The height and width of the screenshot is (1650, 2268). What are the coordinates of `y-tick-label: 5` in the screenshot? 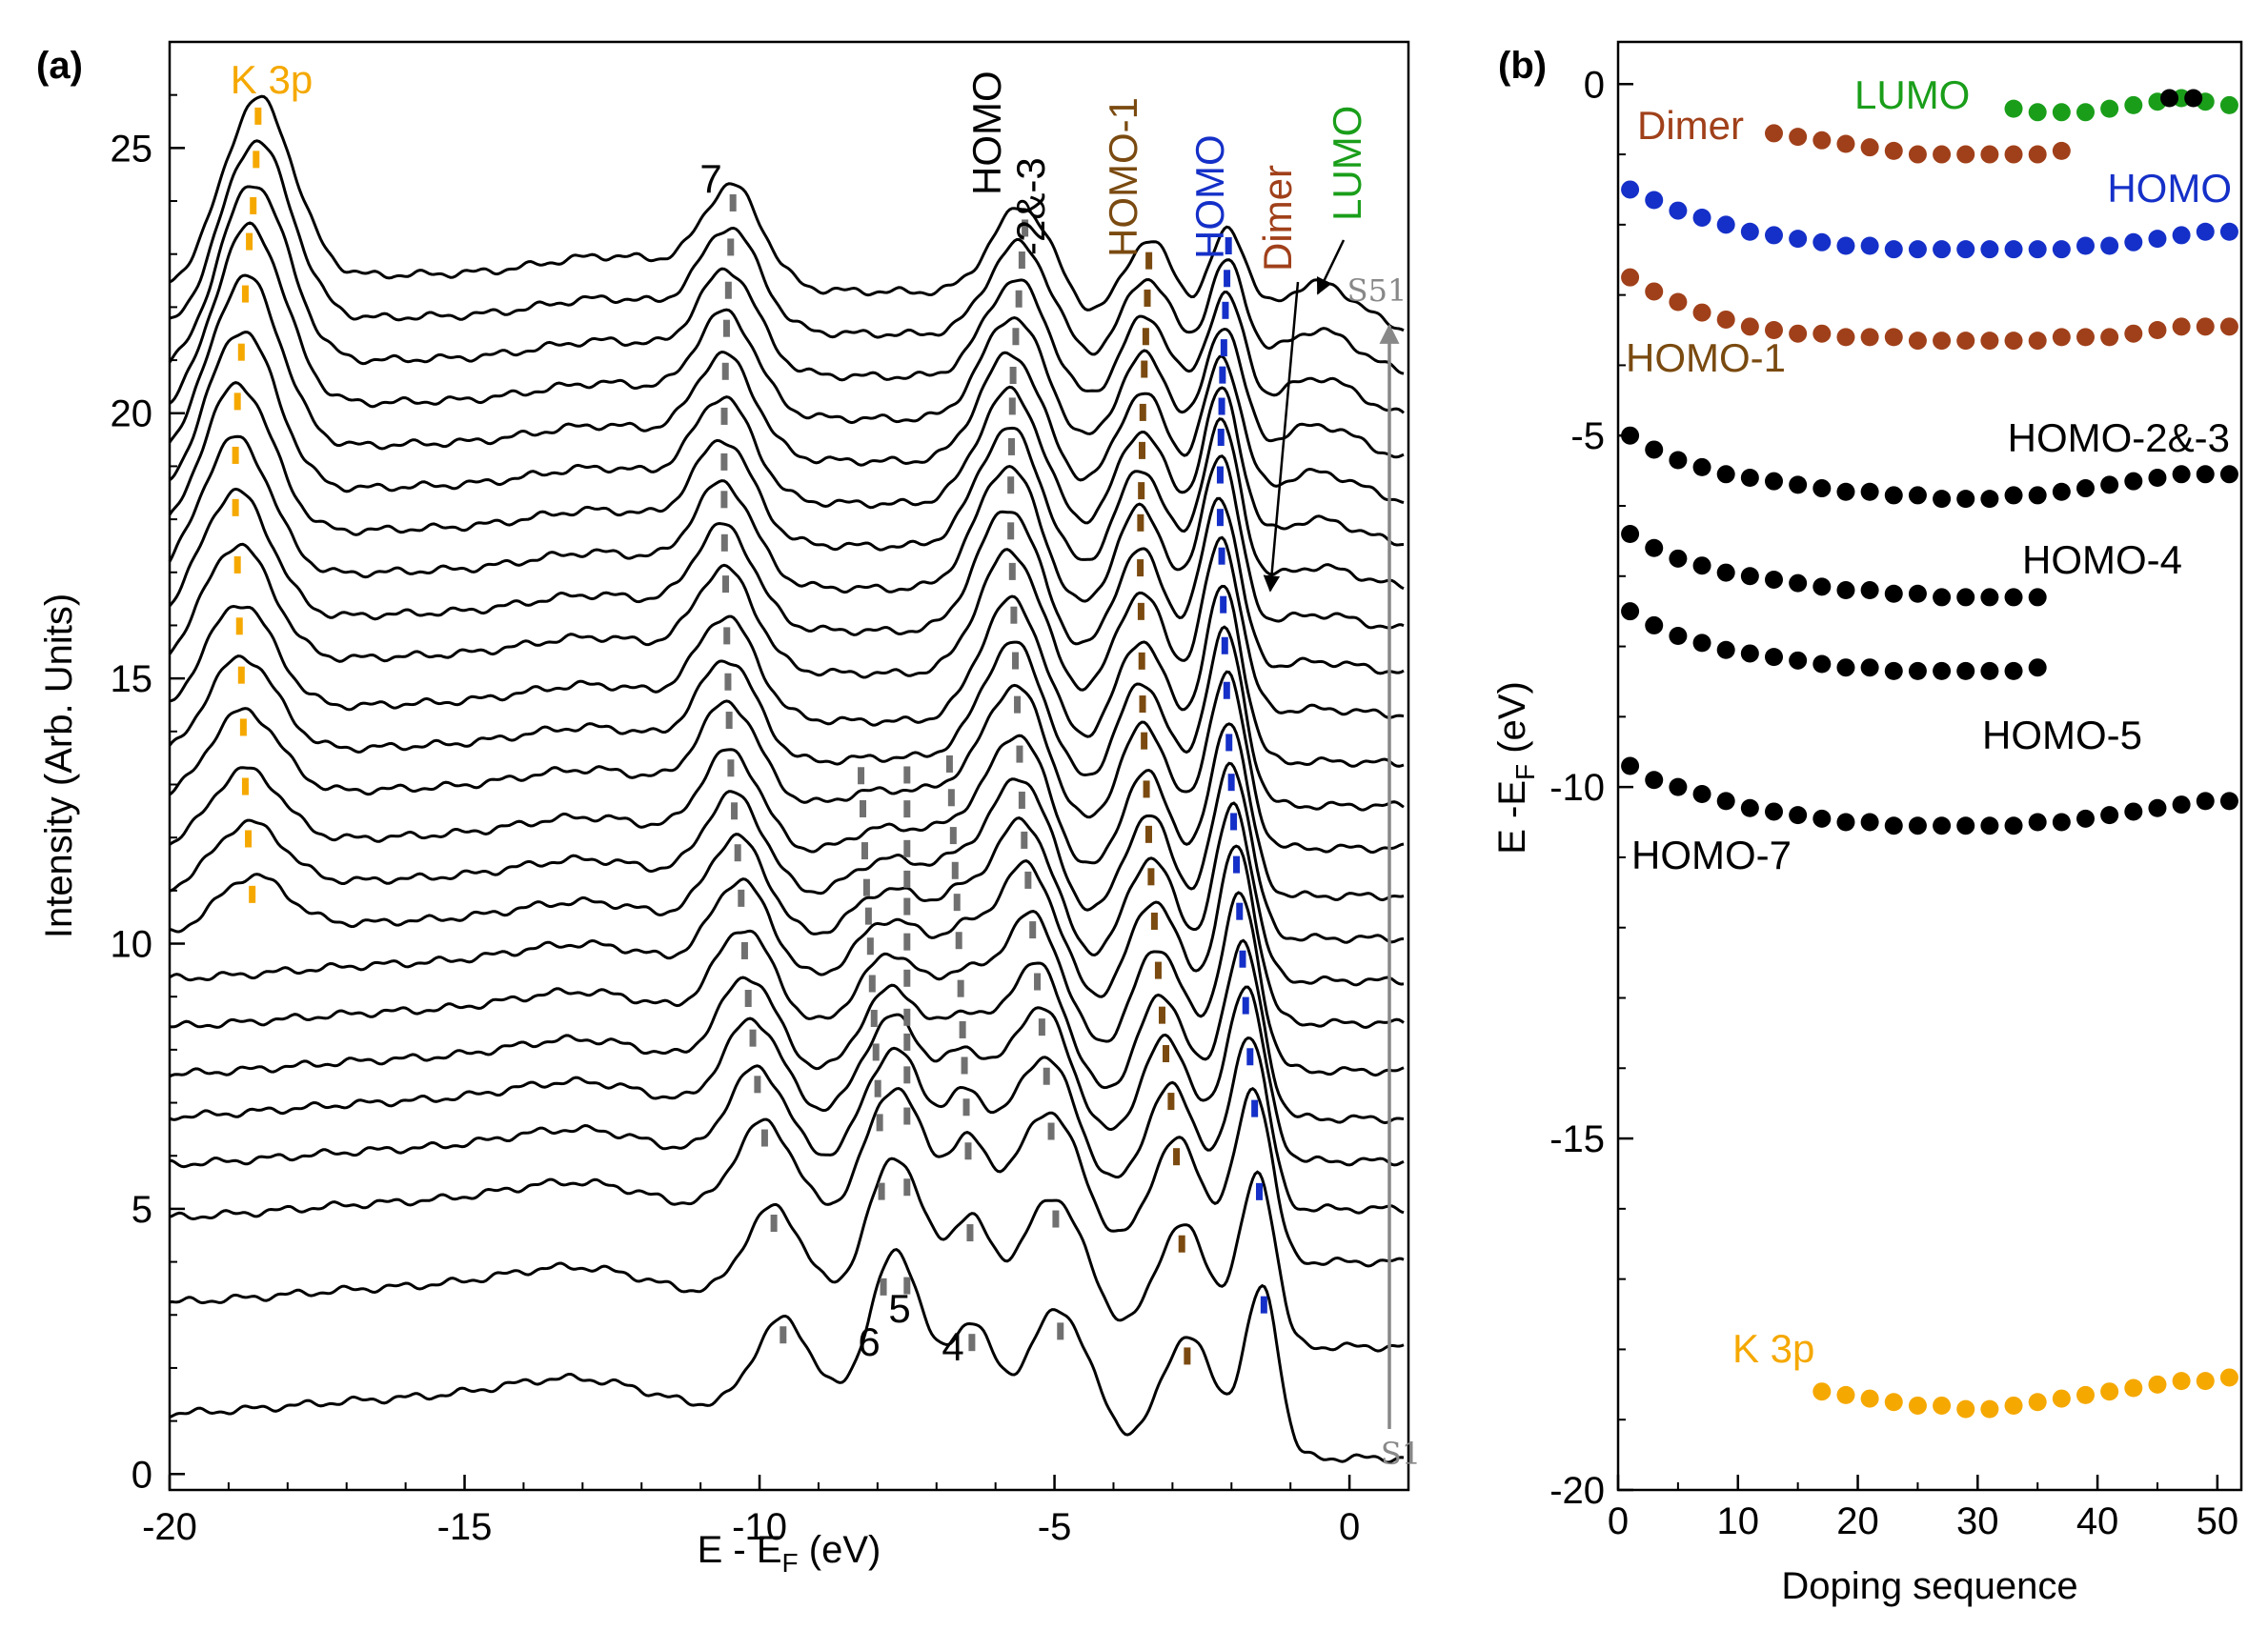 It's located at (142, 1210).